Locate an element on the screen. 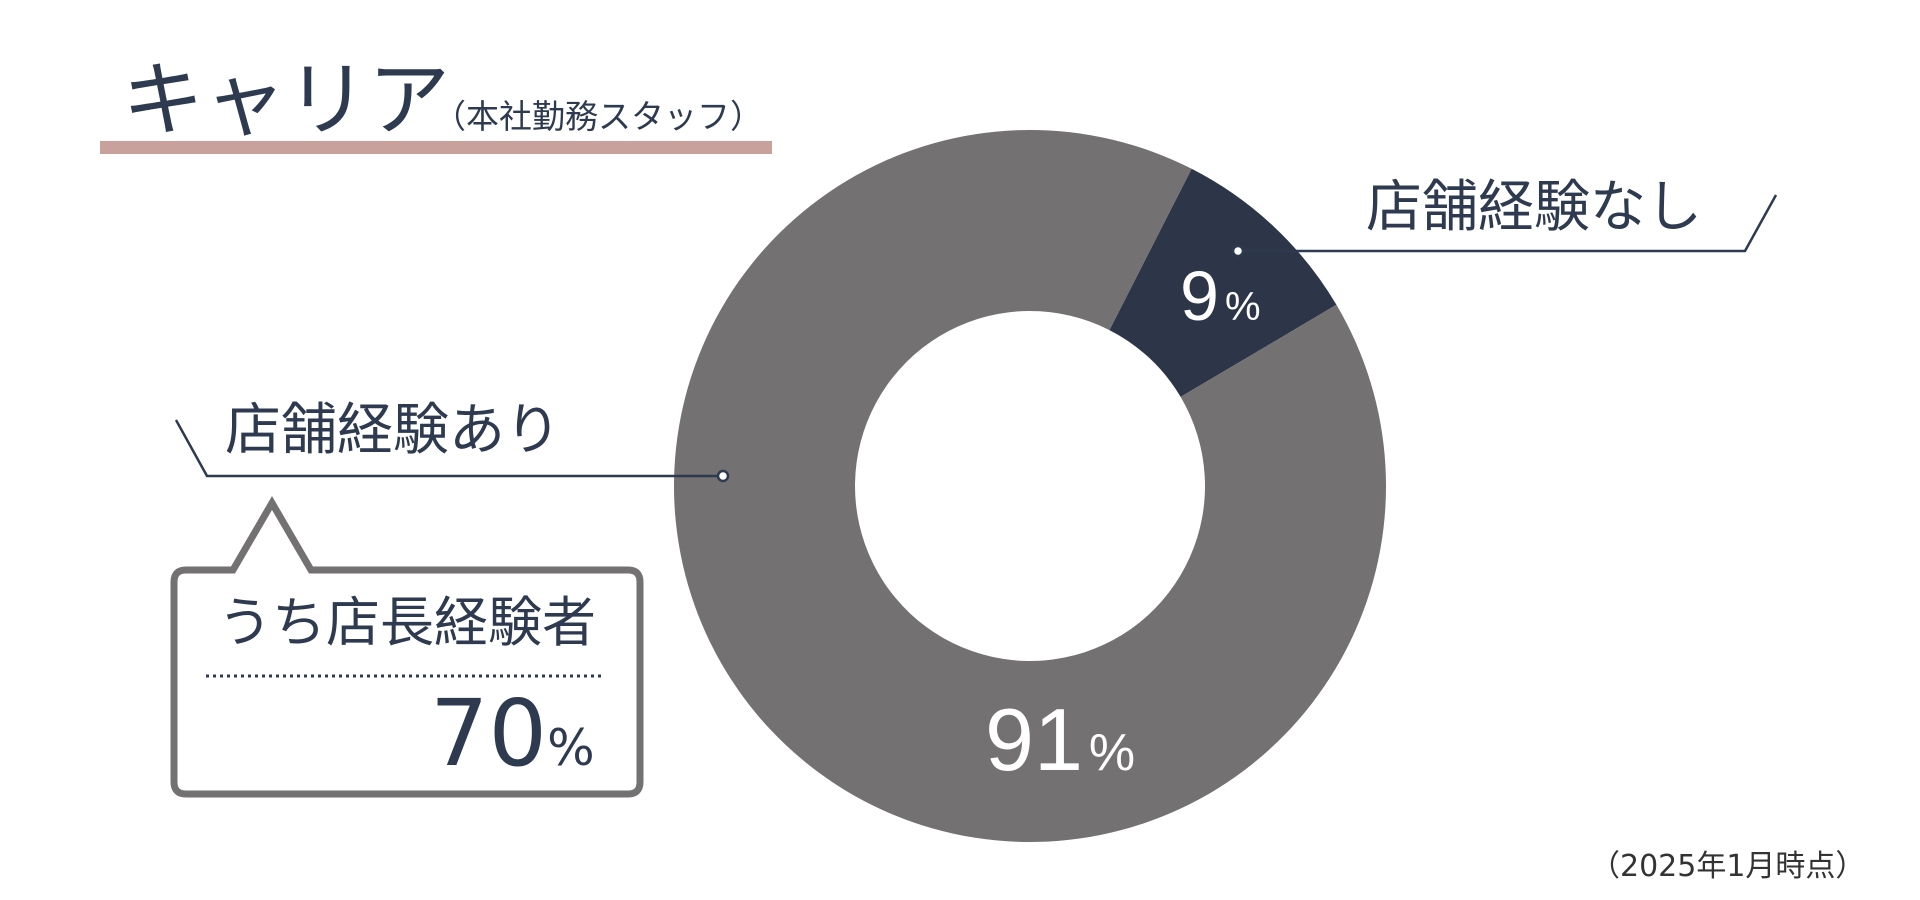  callout-bubble is located at coordinates (407, 647).